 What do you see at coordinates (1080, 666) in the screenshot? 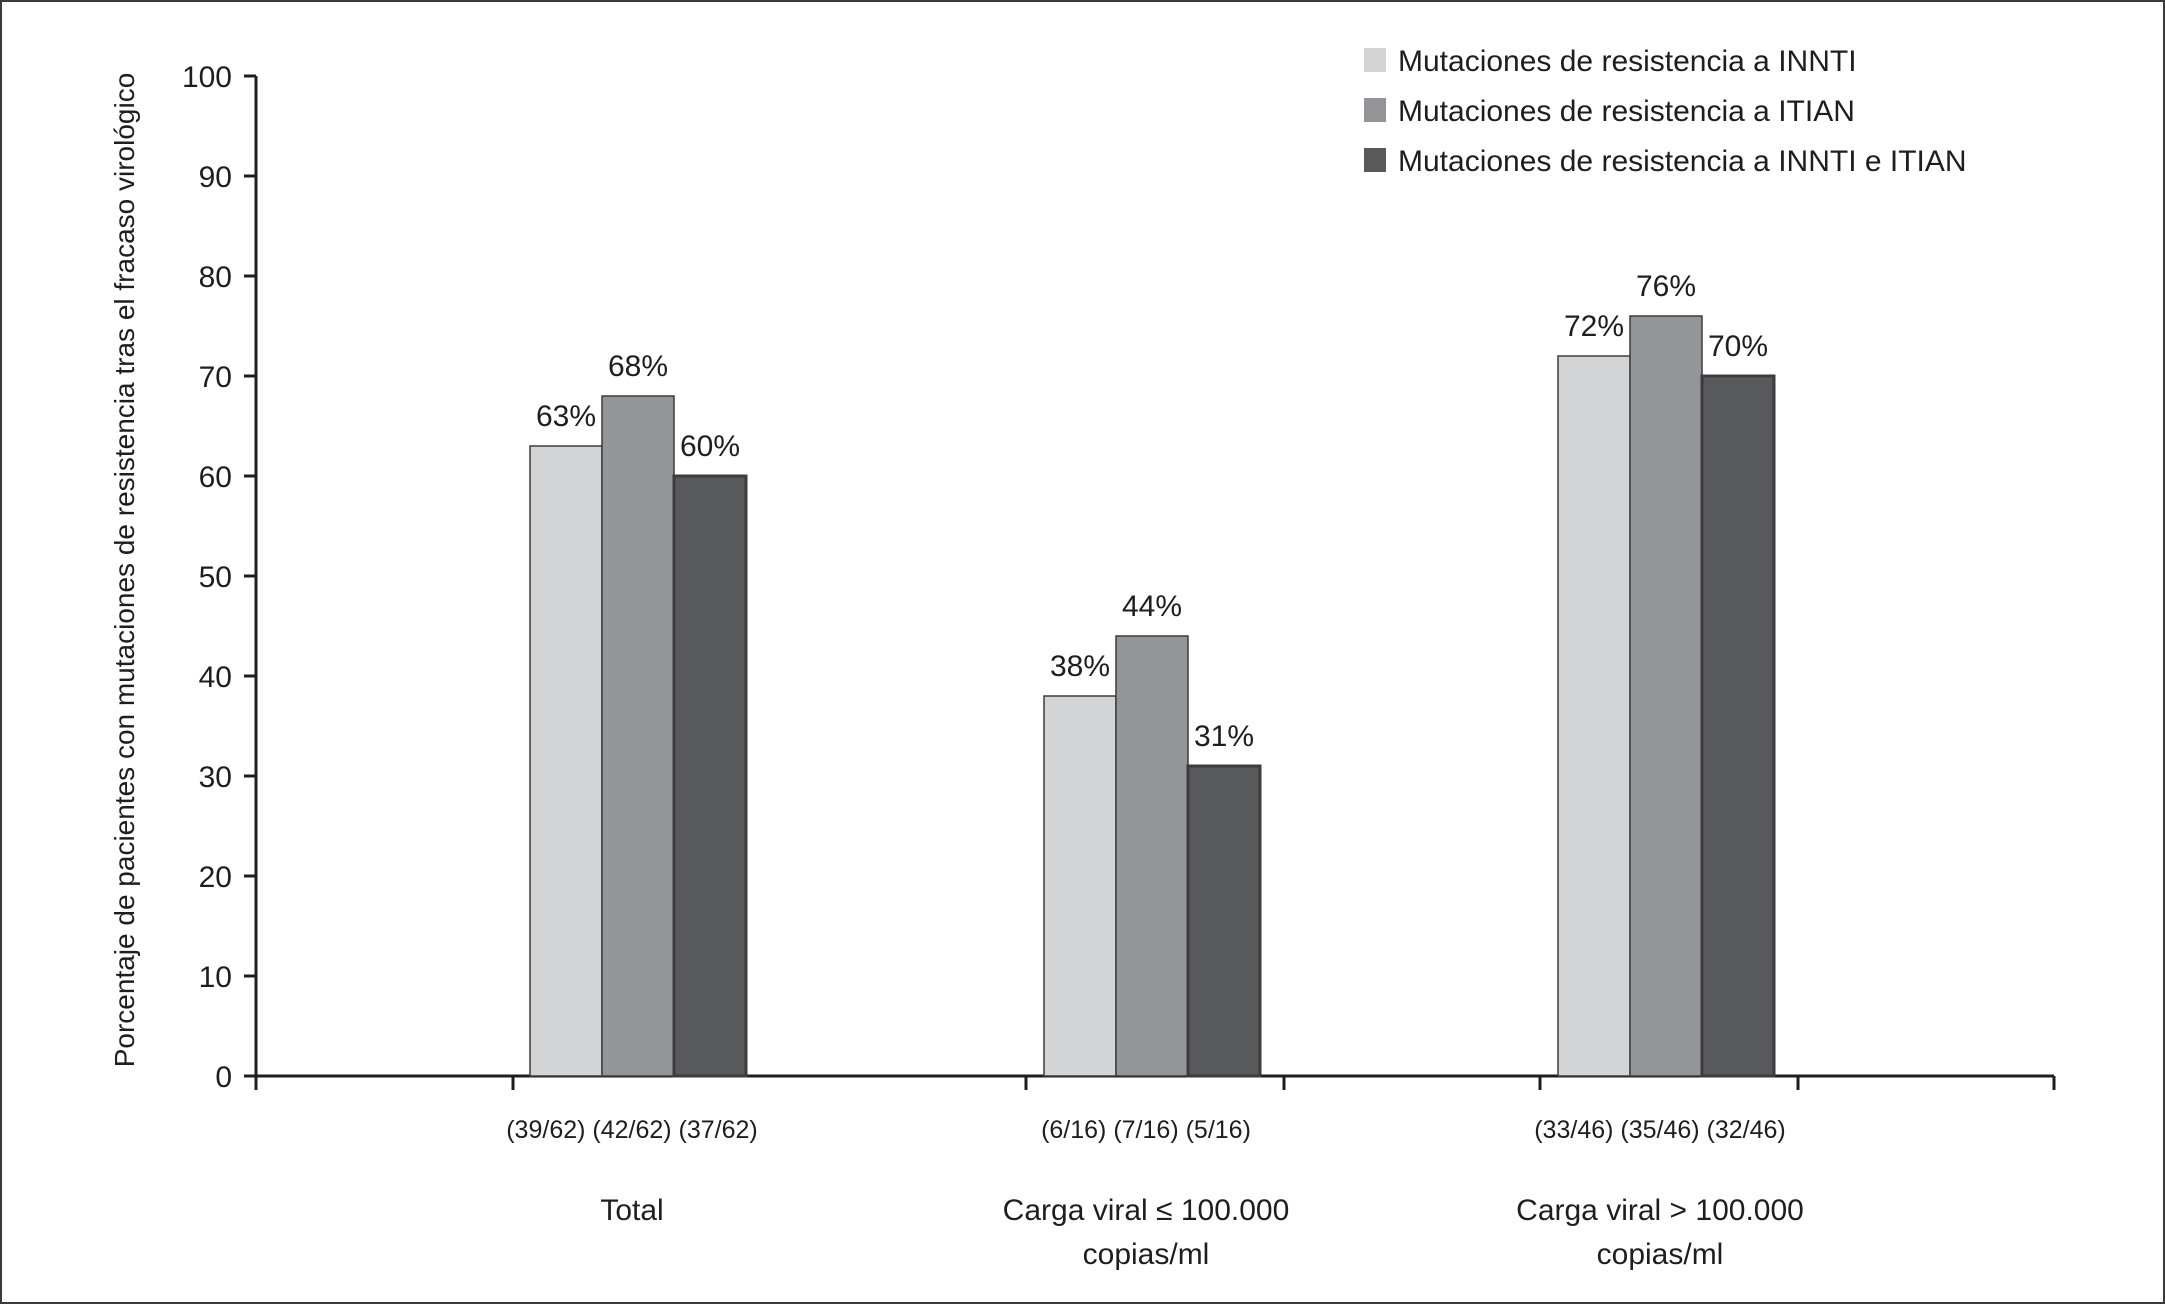
I see `bar-value-label: 38%` at bounding box center [1080, 666].